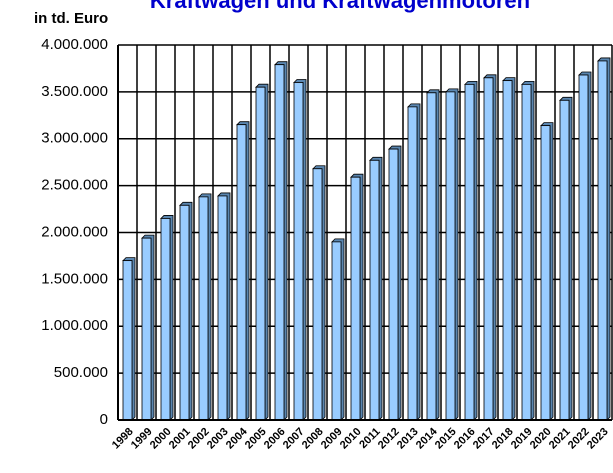  What do you see at coordinates (161, 439) in the screenshot?
I see `x-tick-label: 2000` at bounding box center [161, 439].